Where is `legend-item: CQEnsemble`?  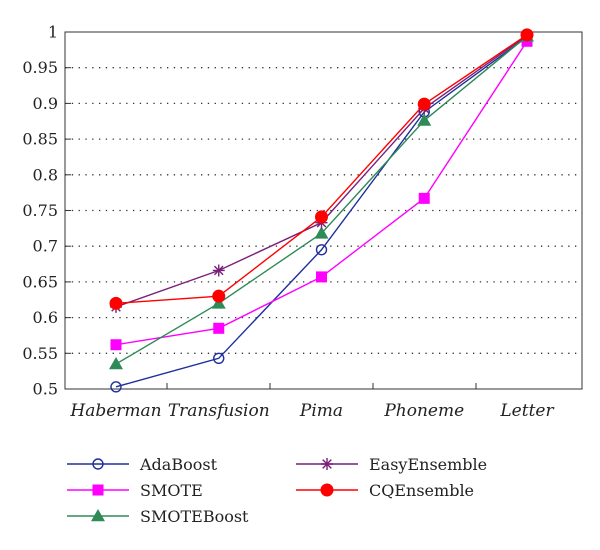 legend-item: CQEnsemble is located at coordinates (385, 490).